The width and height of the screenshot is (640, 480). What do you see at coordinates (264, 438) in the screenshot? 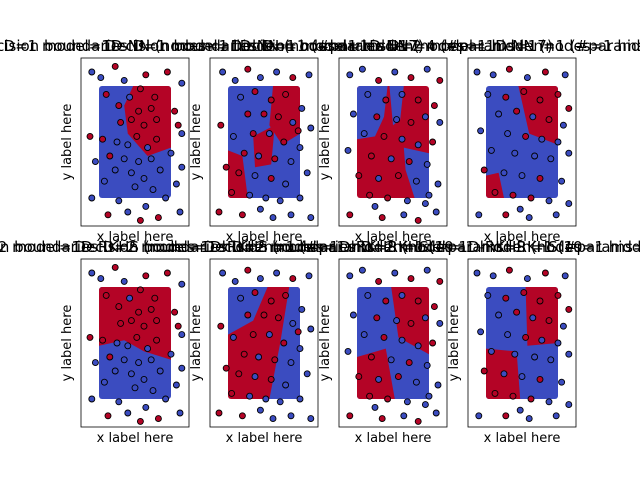
I see `x-axis-label: x label here` at bounding box center [264, 438].